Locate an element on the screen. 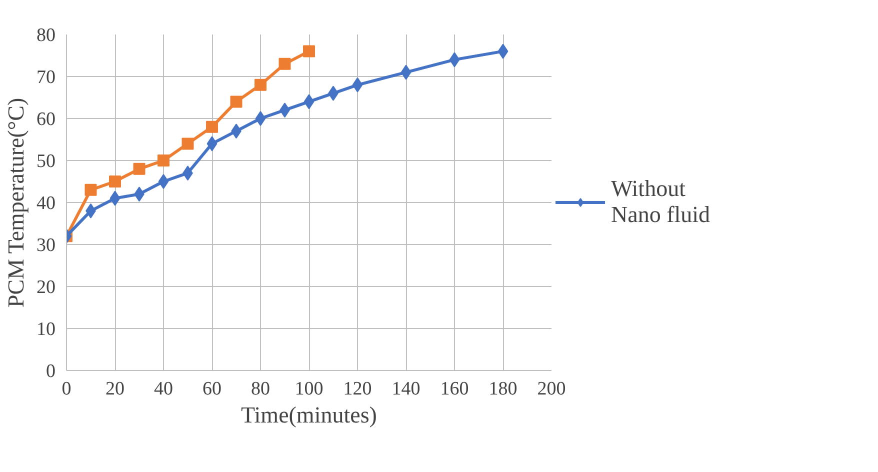 The image size is (878, 472). legend-label: Without Nano fluid is located at coordinates (661, 202).